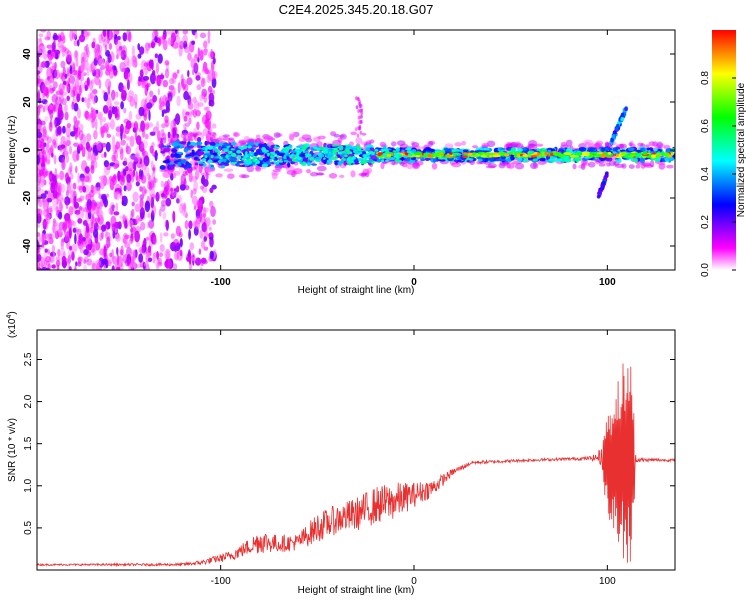 This screenshot has width=750, height=600. I want to click on spectrogram-xlabel: Height of straight line (km), so click(356, 290).